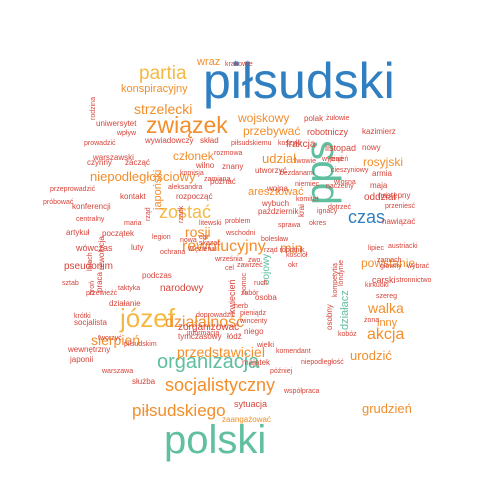 Image resolution: width=480 pixels, height=480 pixels. Describe the element at coordinates (347, 334) in the screenshot. I see `word-167: kobóz` at that location.